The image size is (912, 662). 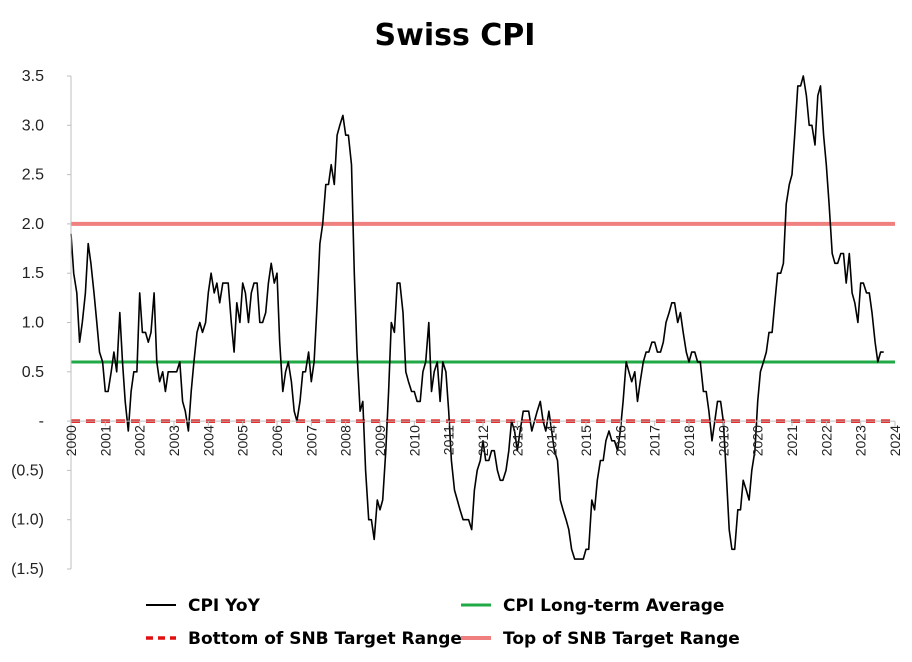 I want to click on legend-label-snb-bottom: Bottom of SNB Target Range, so click(x=325, y=639).